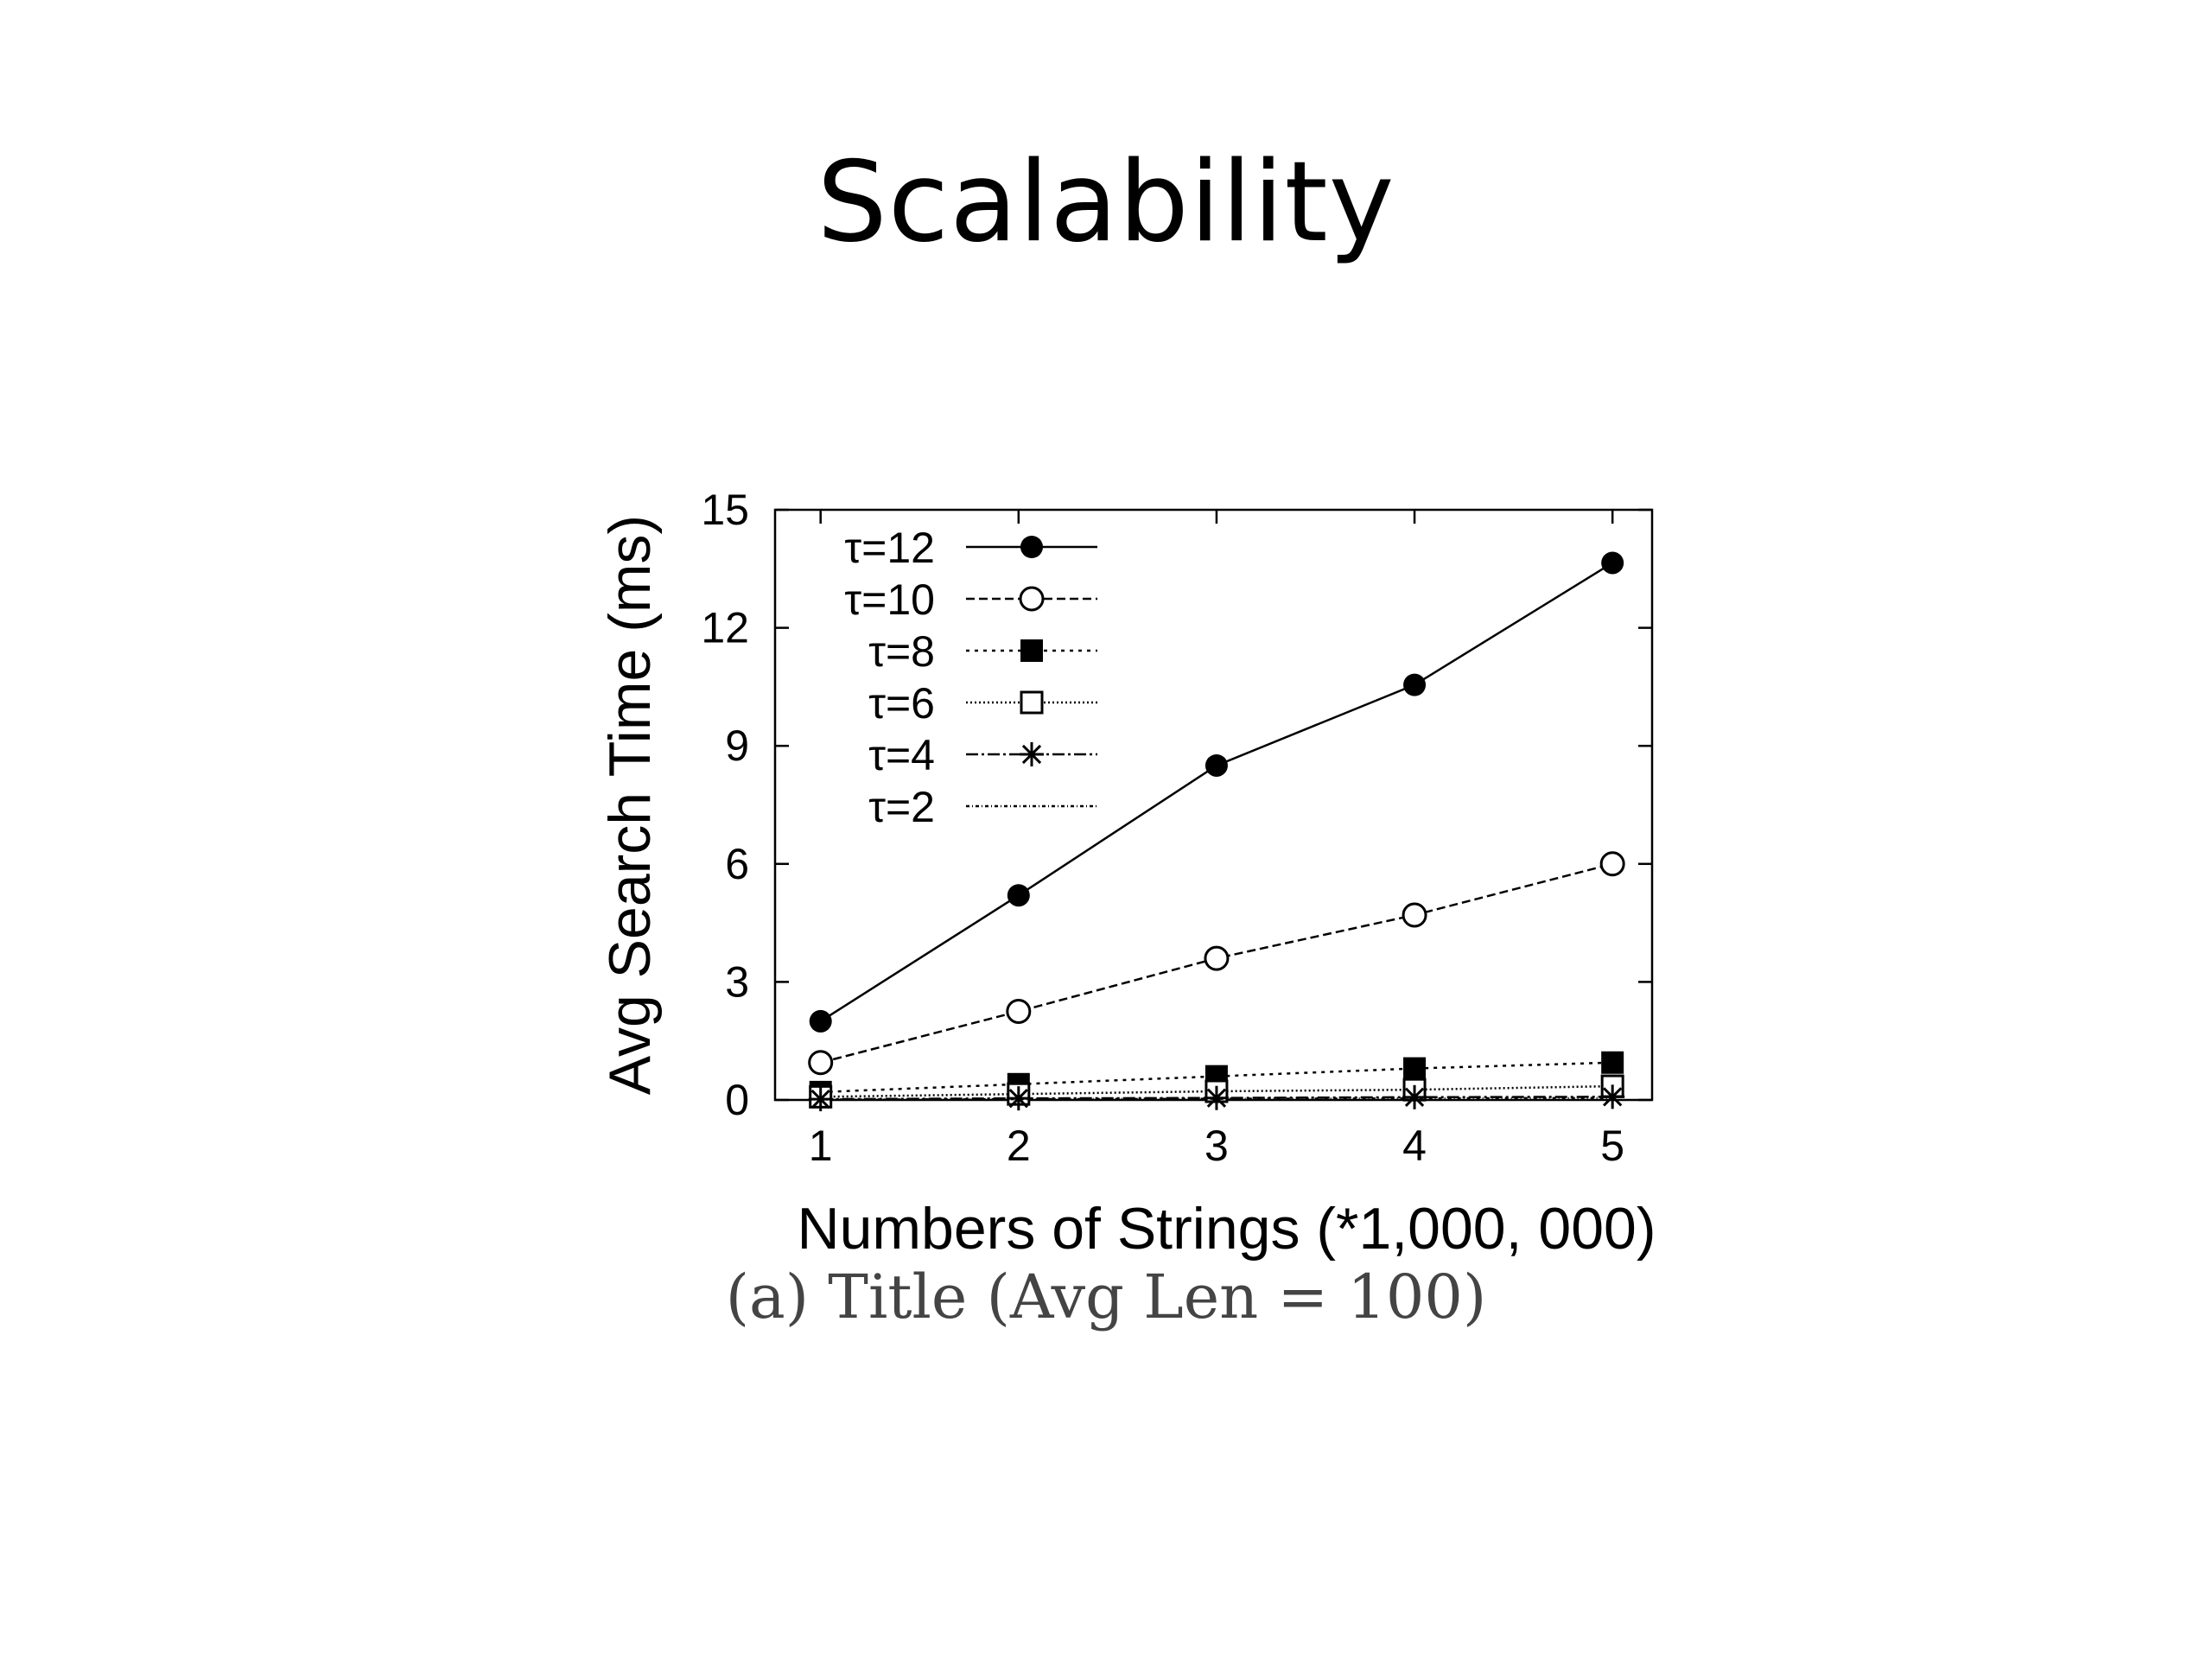 Image resolution: width=2212 pixels, height=1659 pixels. What do you see at coordinates (1106, 202) in the screenshot?
I see `slide-title: Scalability` at bounding box center [1106, 202].